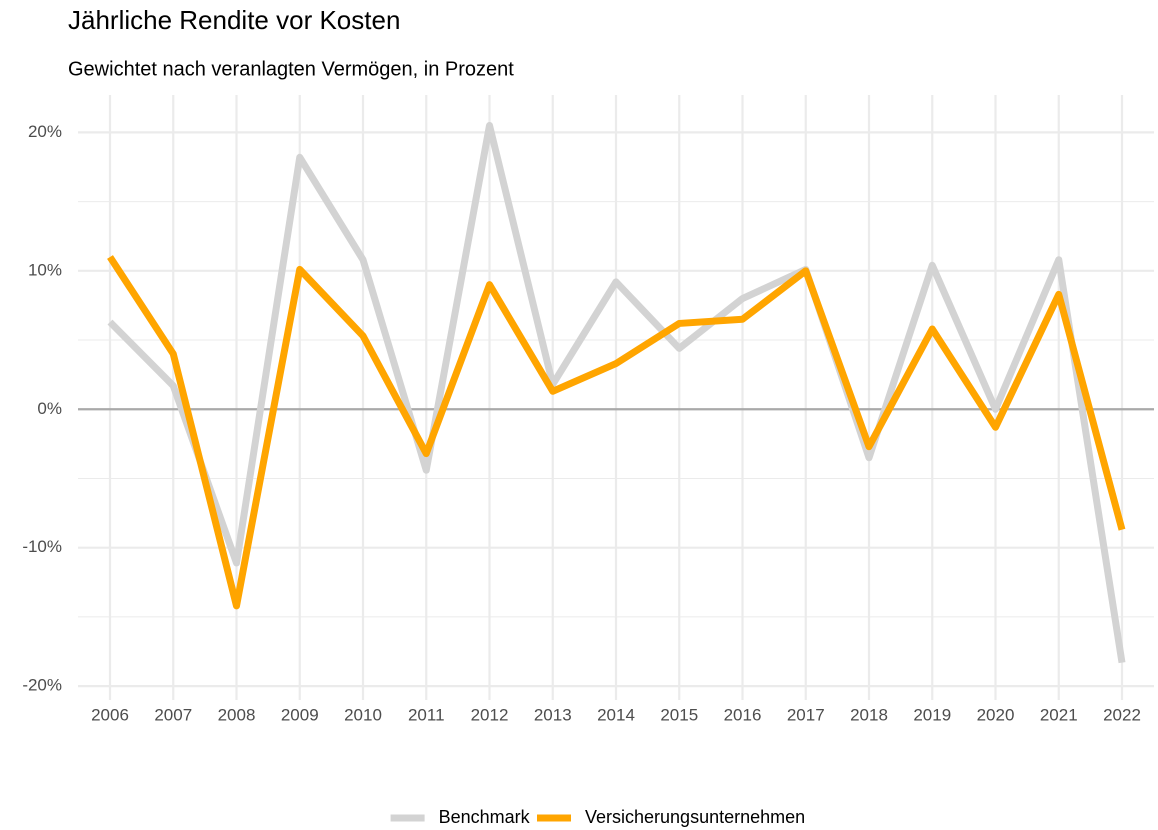 This screenshot has width=1158, height=830. Describe the element at coordinates (237, 714) in the screenshot. I see `x-tick-label: 2008` at that location.